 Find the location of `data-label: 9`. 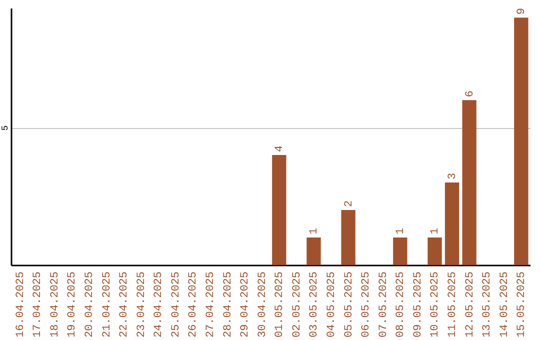

data-label: 9 is located at coordinates (522, 11).